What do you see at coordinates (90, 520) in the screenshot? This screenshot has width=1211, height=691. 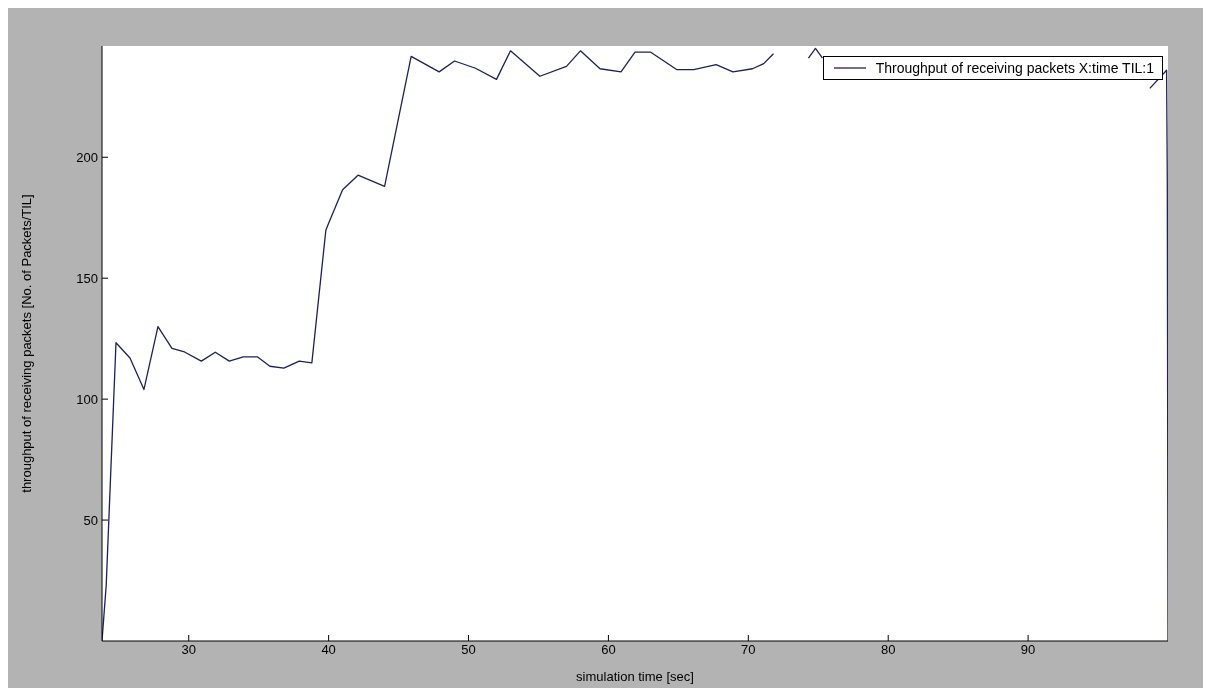 I see `y-tick-label: 50` at bounding box center [90, 520].